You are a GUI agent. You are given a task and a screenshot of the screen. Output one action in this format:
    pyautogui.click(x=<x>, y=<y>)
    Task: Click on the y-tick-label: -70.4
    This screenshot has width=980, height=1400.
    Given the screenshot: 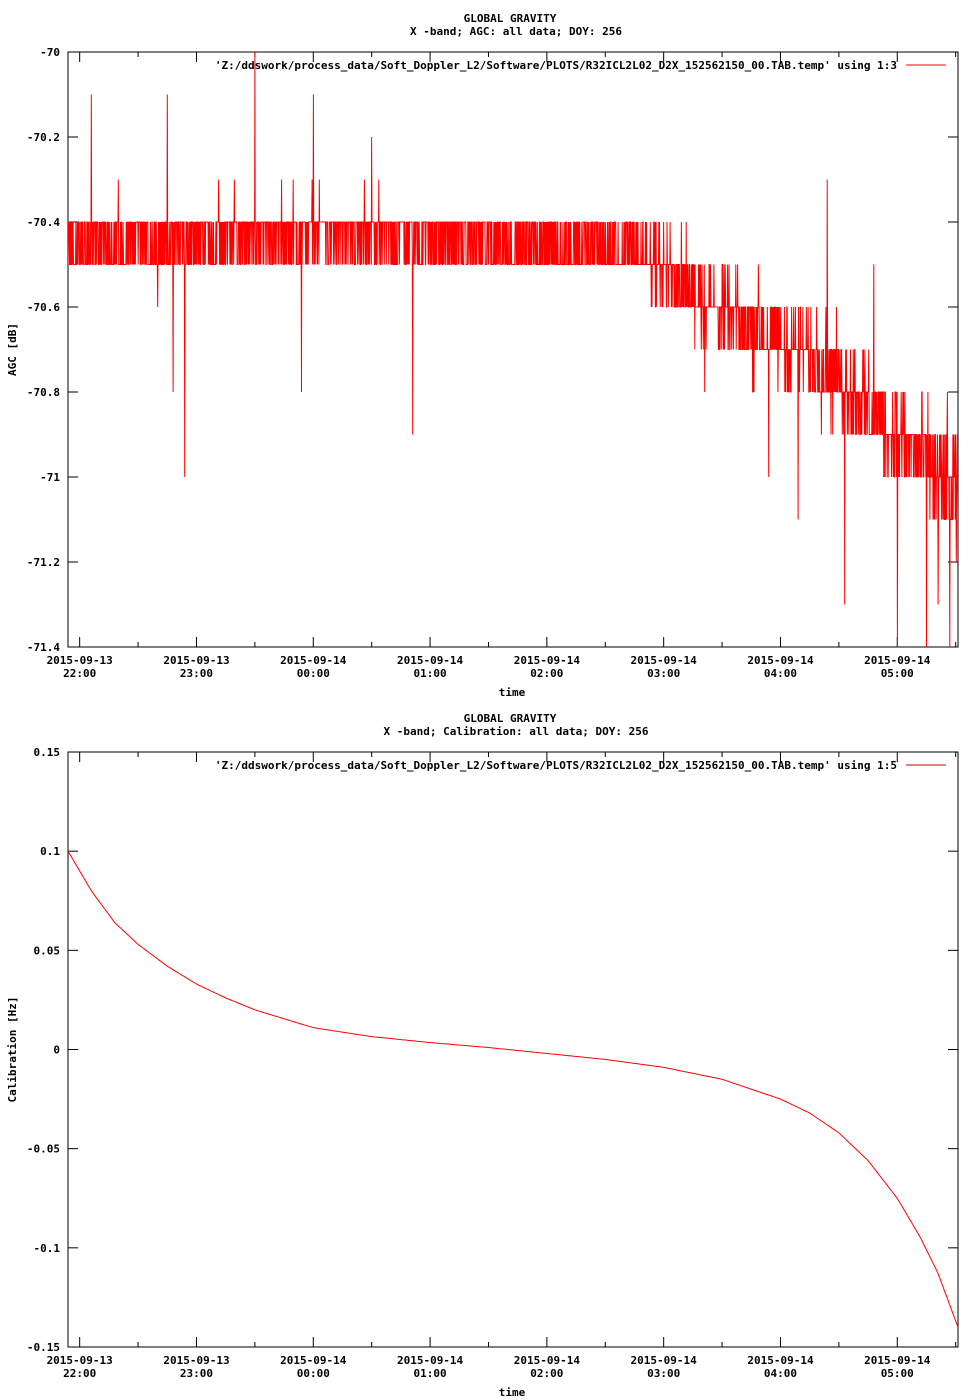 What is the action you would take?
    pyautogui.click(x=43, y=222)
    